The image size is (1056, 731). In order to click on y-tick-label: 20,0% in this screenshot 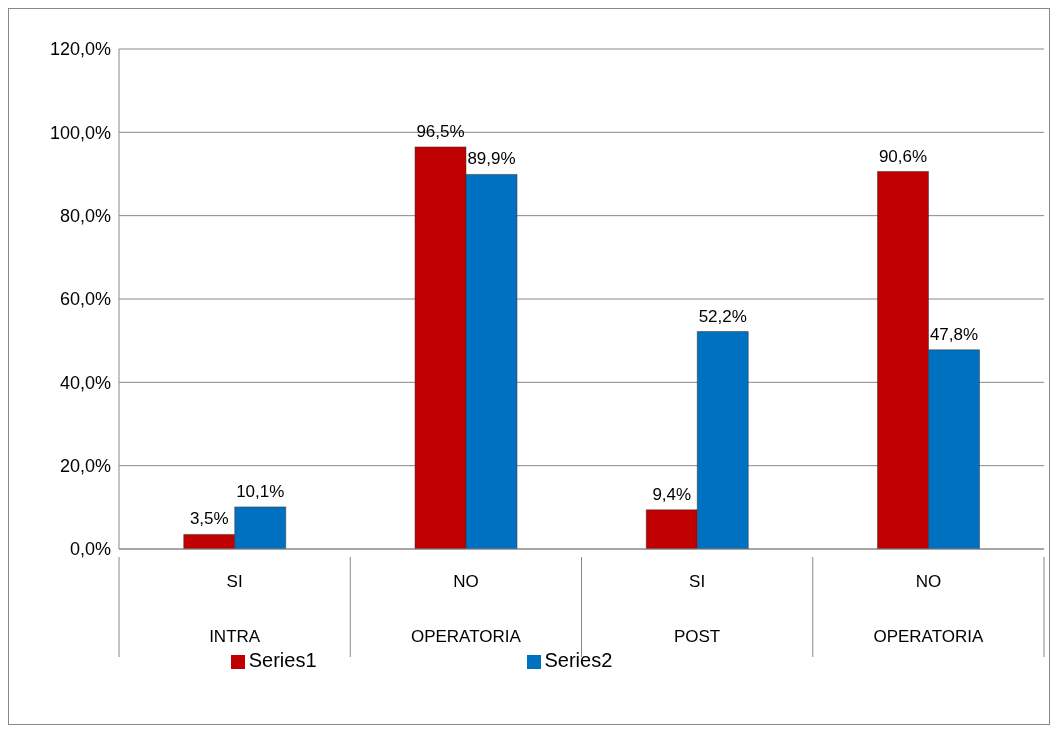, I will do `click(85, 466)`.